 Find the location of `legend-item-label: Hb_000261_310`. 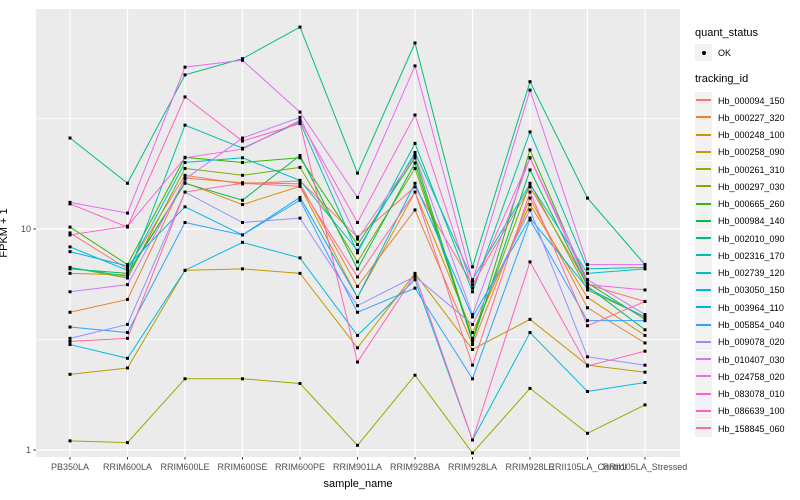

legend-item-label: Hb_000261_310 is located at coordinates (751, 169).